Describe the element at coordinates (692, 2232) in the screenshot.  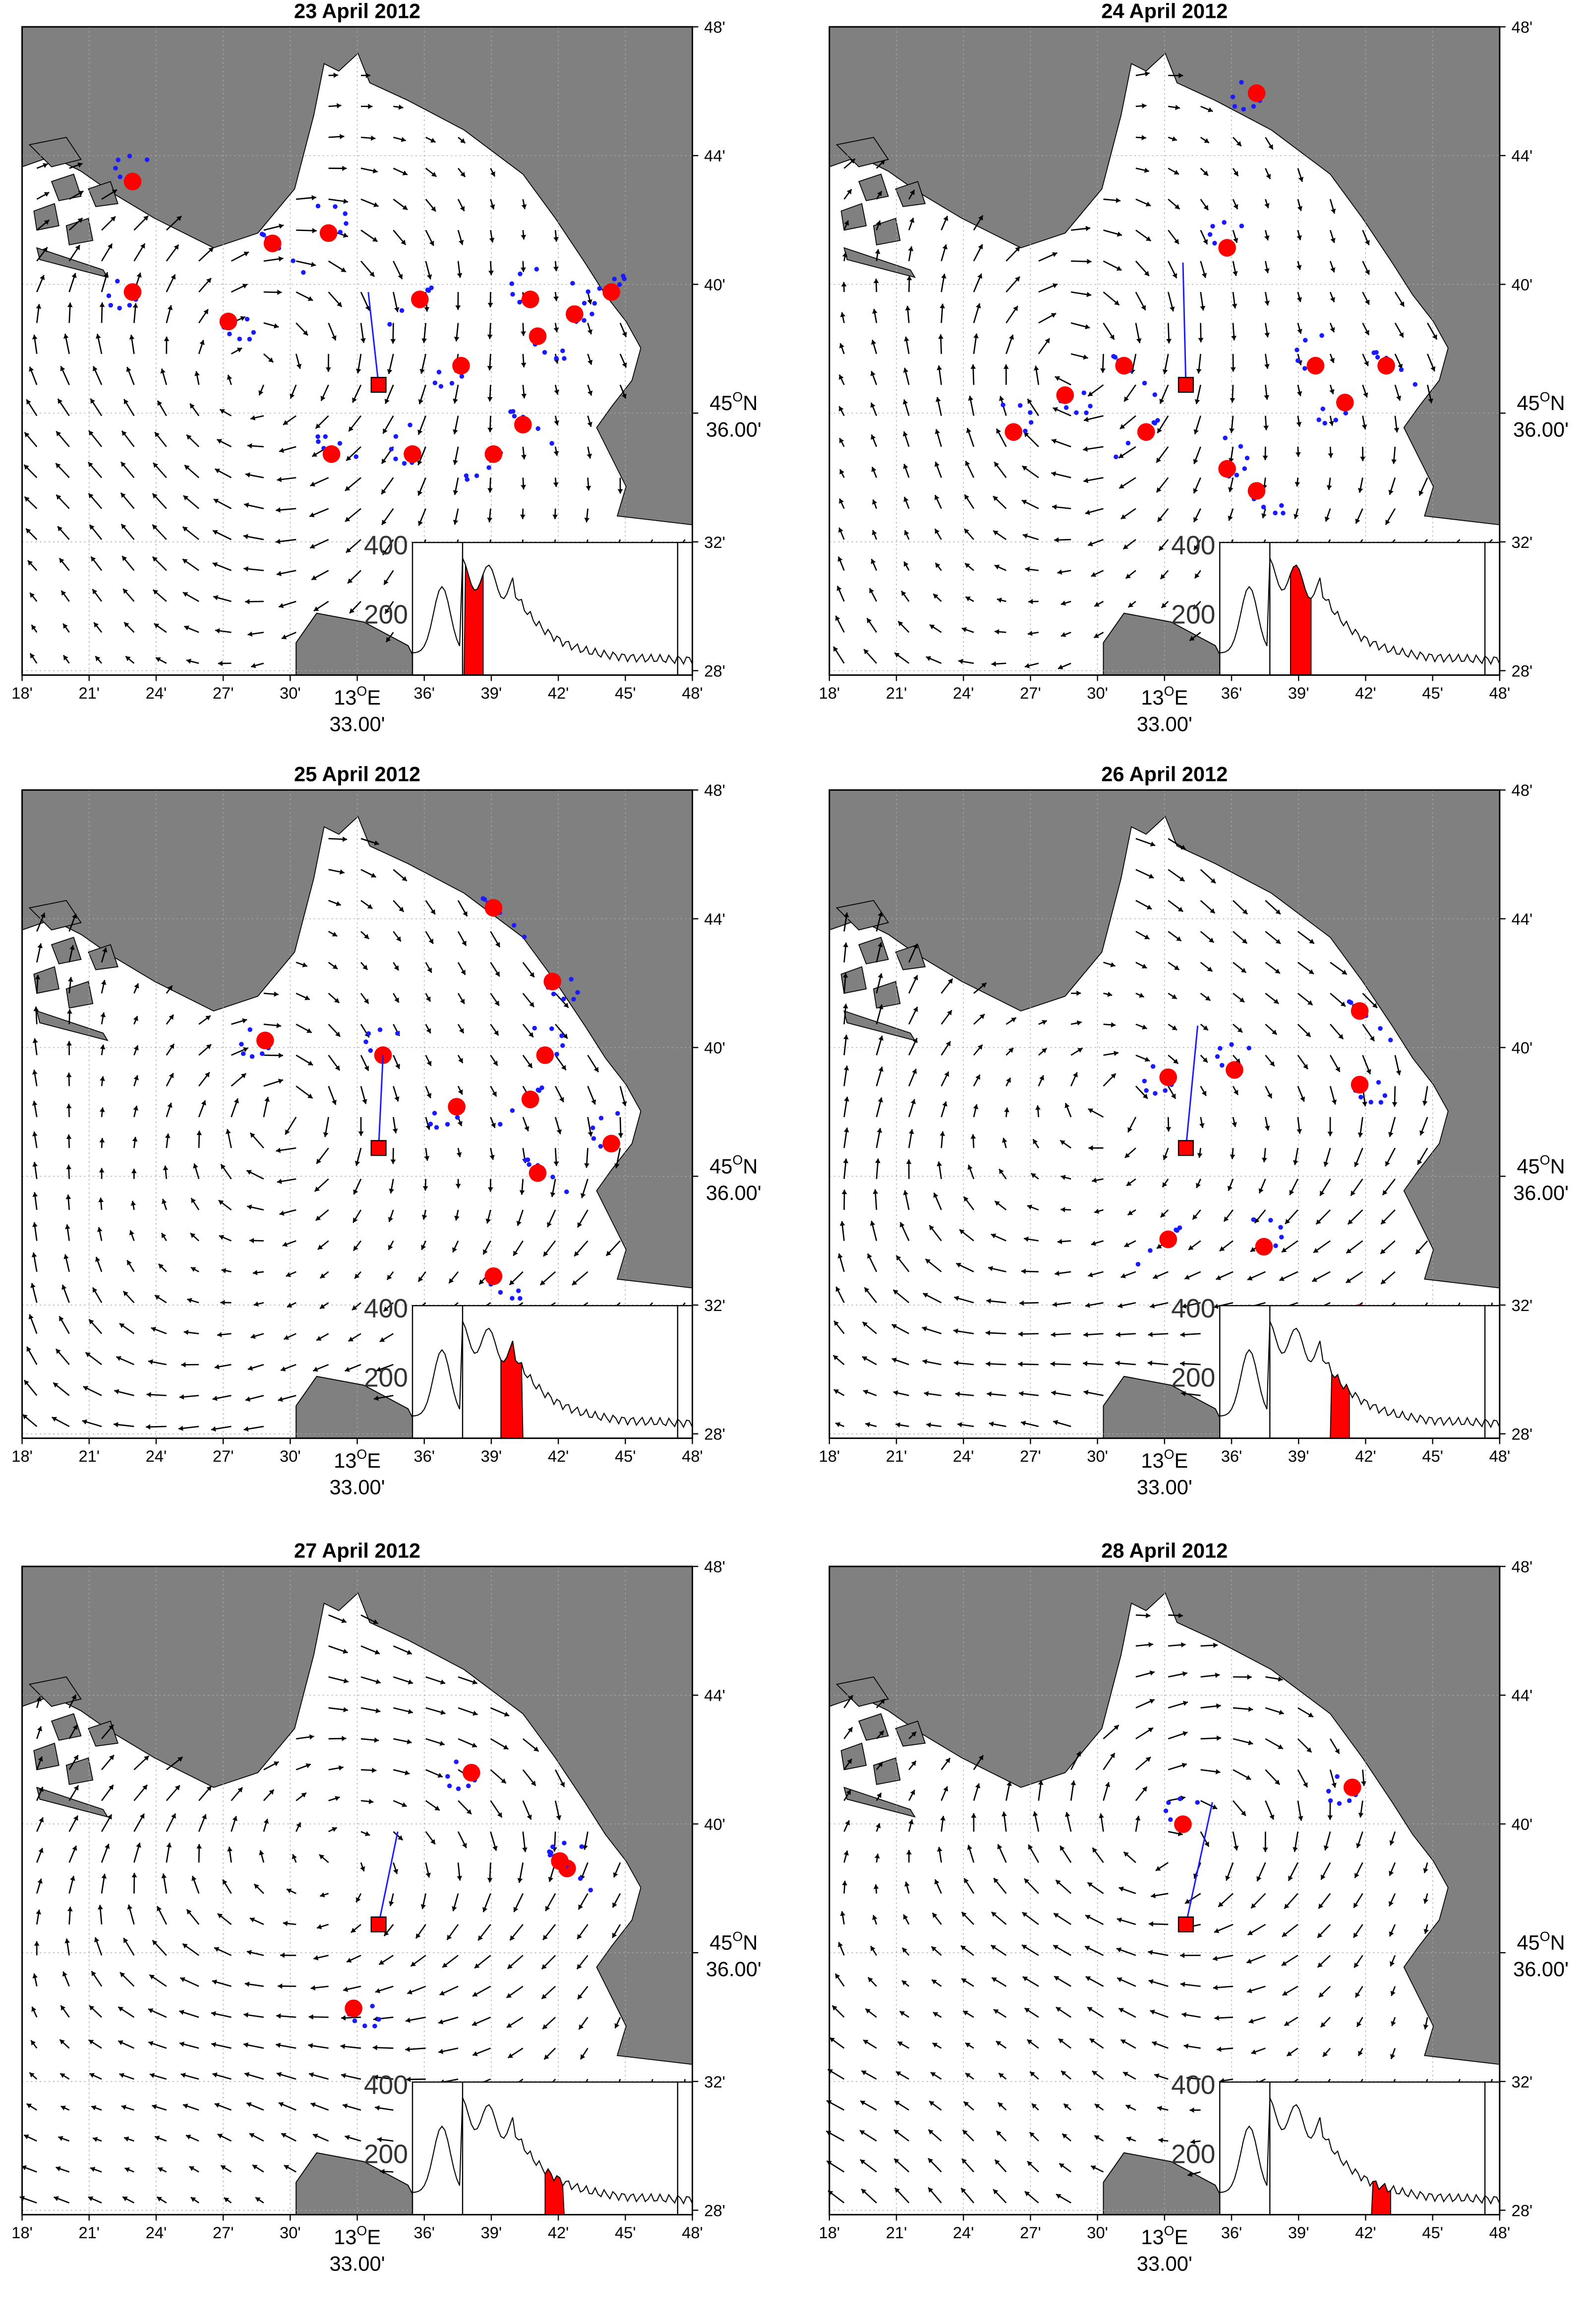
I see `x-tick-label: 48'` at that location.